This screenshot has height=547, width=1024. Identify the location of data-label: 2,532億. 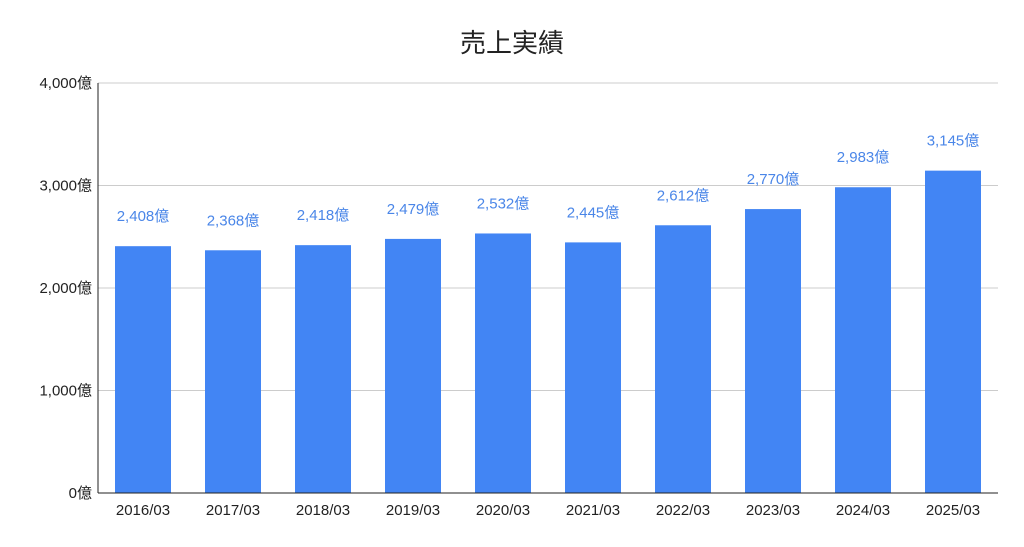
(503, 203).